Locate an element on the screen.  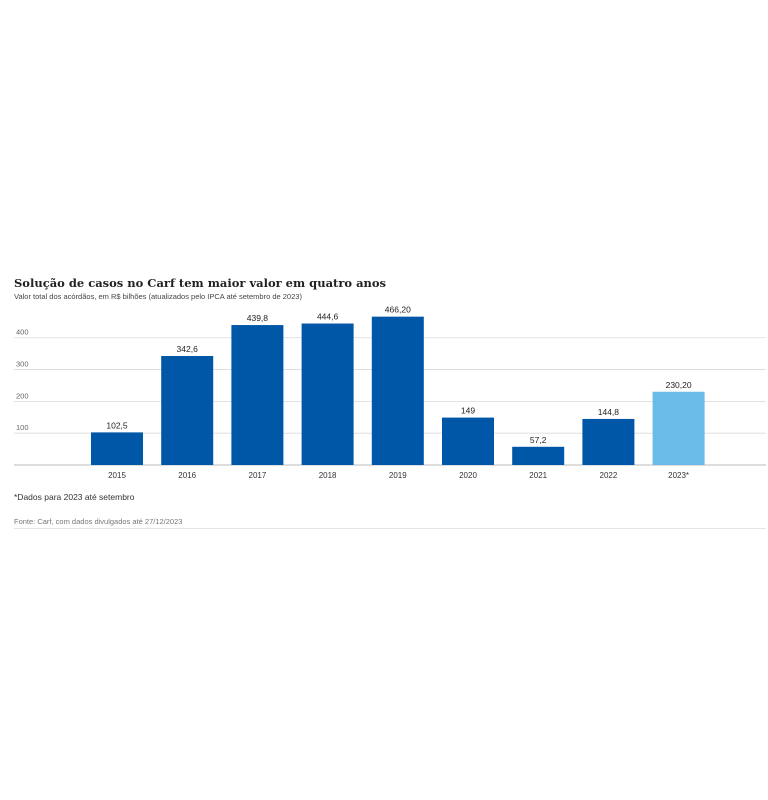
bar-2016 is located at coordinates (187, 410).